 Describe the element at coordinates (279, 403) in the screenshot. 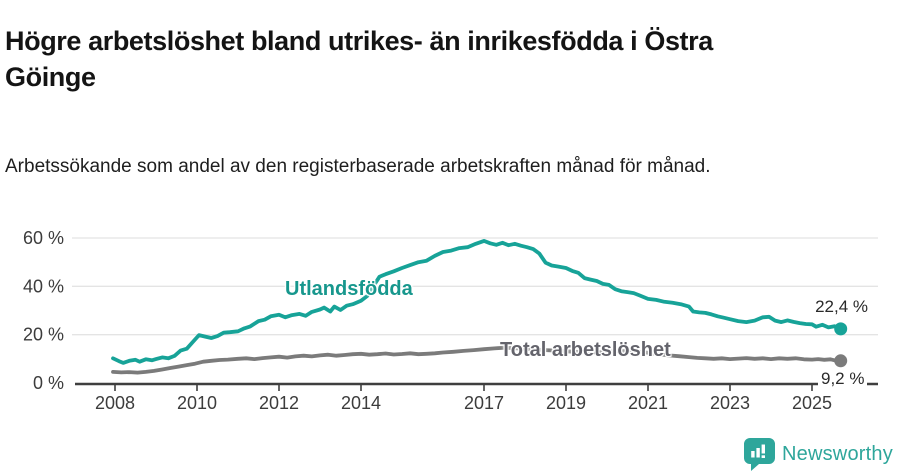

I see `x-tick-label: 2012` at that location.